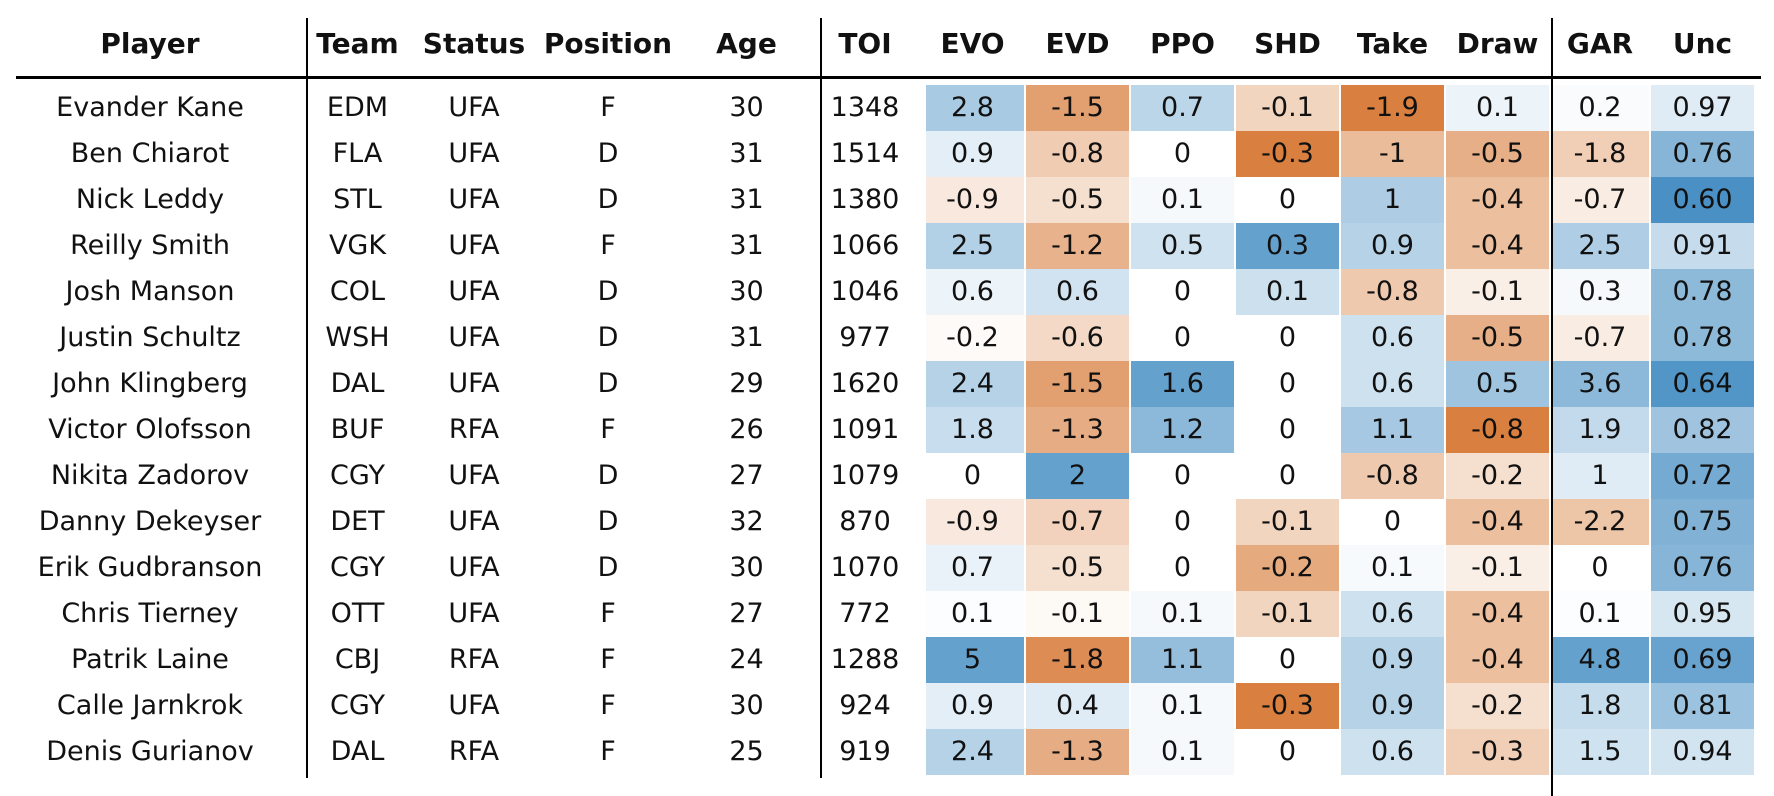  What do you see at coordinates (1077, 107) in the screenshot?
I see `table-cell: -1.5` at bounding box center [1077, 107].